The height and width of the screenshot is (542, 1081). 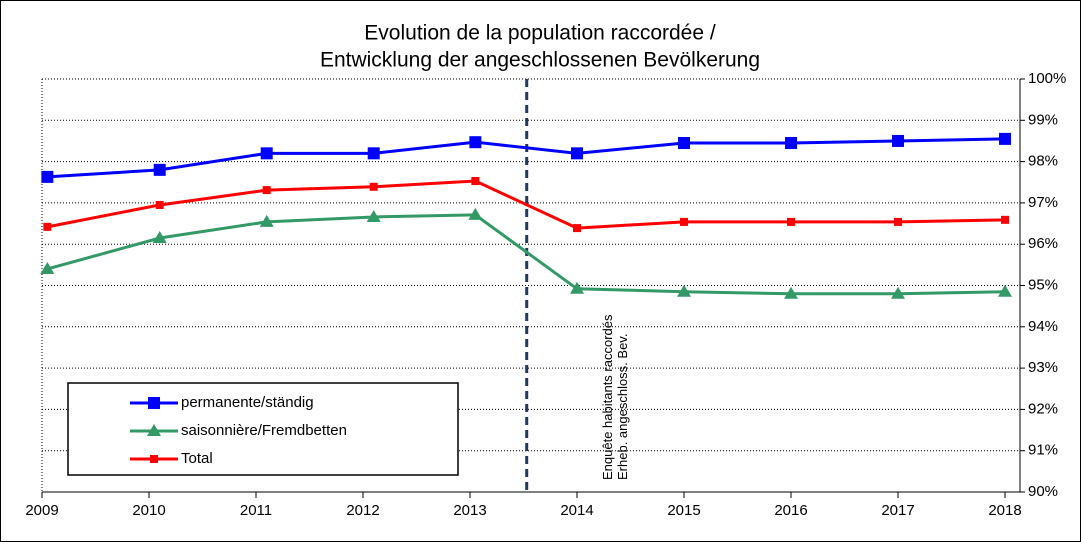 I want to click on x-tick-label: 2015, so click(x=683, y=510).